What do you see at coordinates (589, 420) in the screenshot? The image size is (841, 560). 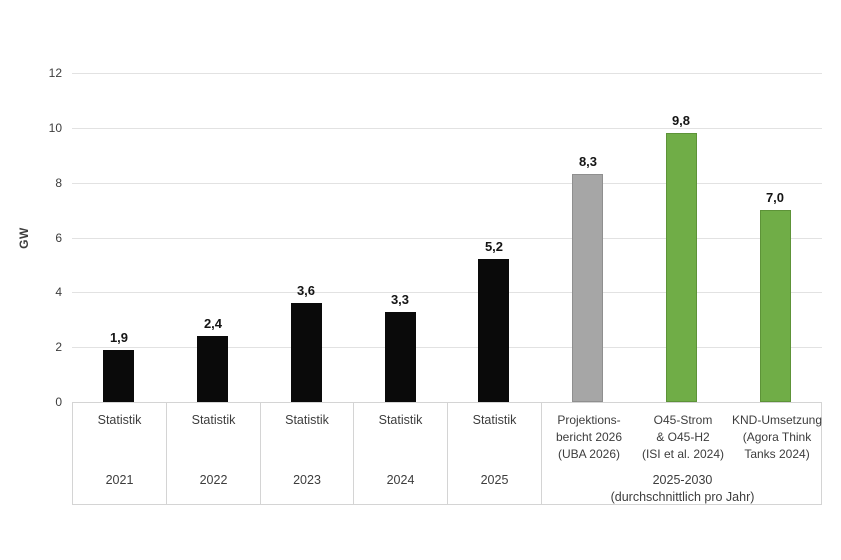 I see `x-projection-label-line: Projektions-` at bounding box center [589, 420].